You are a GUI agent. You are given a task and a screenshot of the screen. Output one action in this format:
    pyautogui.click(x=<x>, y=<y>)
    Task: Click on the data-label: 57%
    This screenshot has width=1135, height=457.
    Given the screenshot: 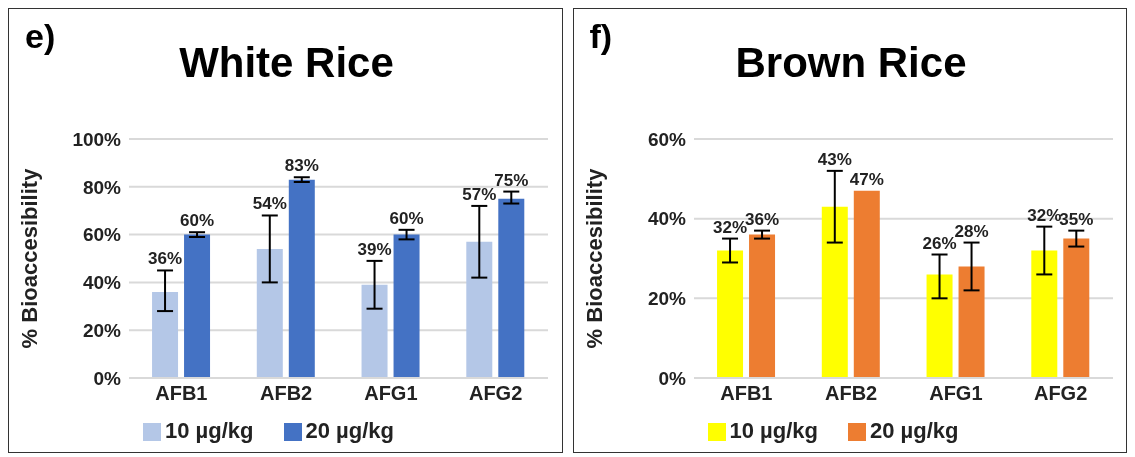 What is the action you would take?
    pyautogui.click(x=479, y=194)
    